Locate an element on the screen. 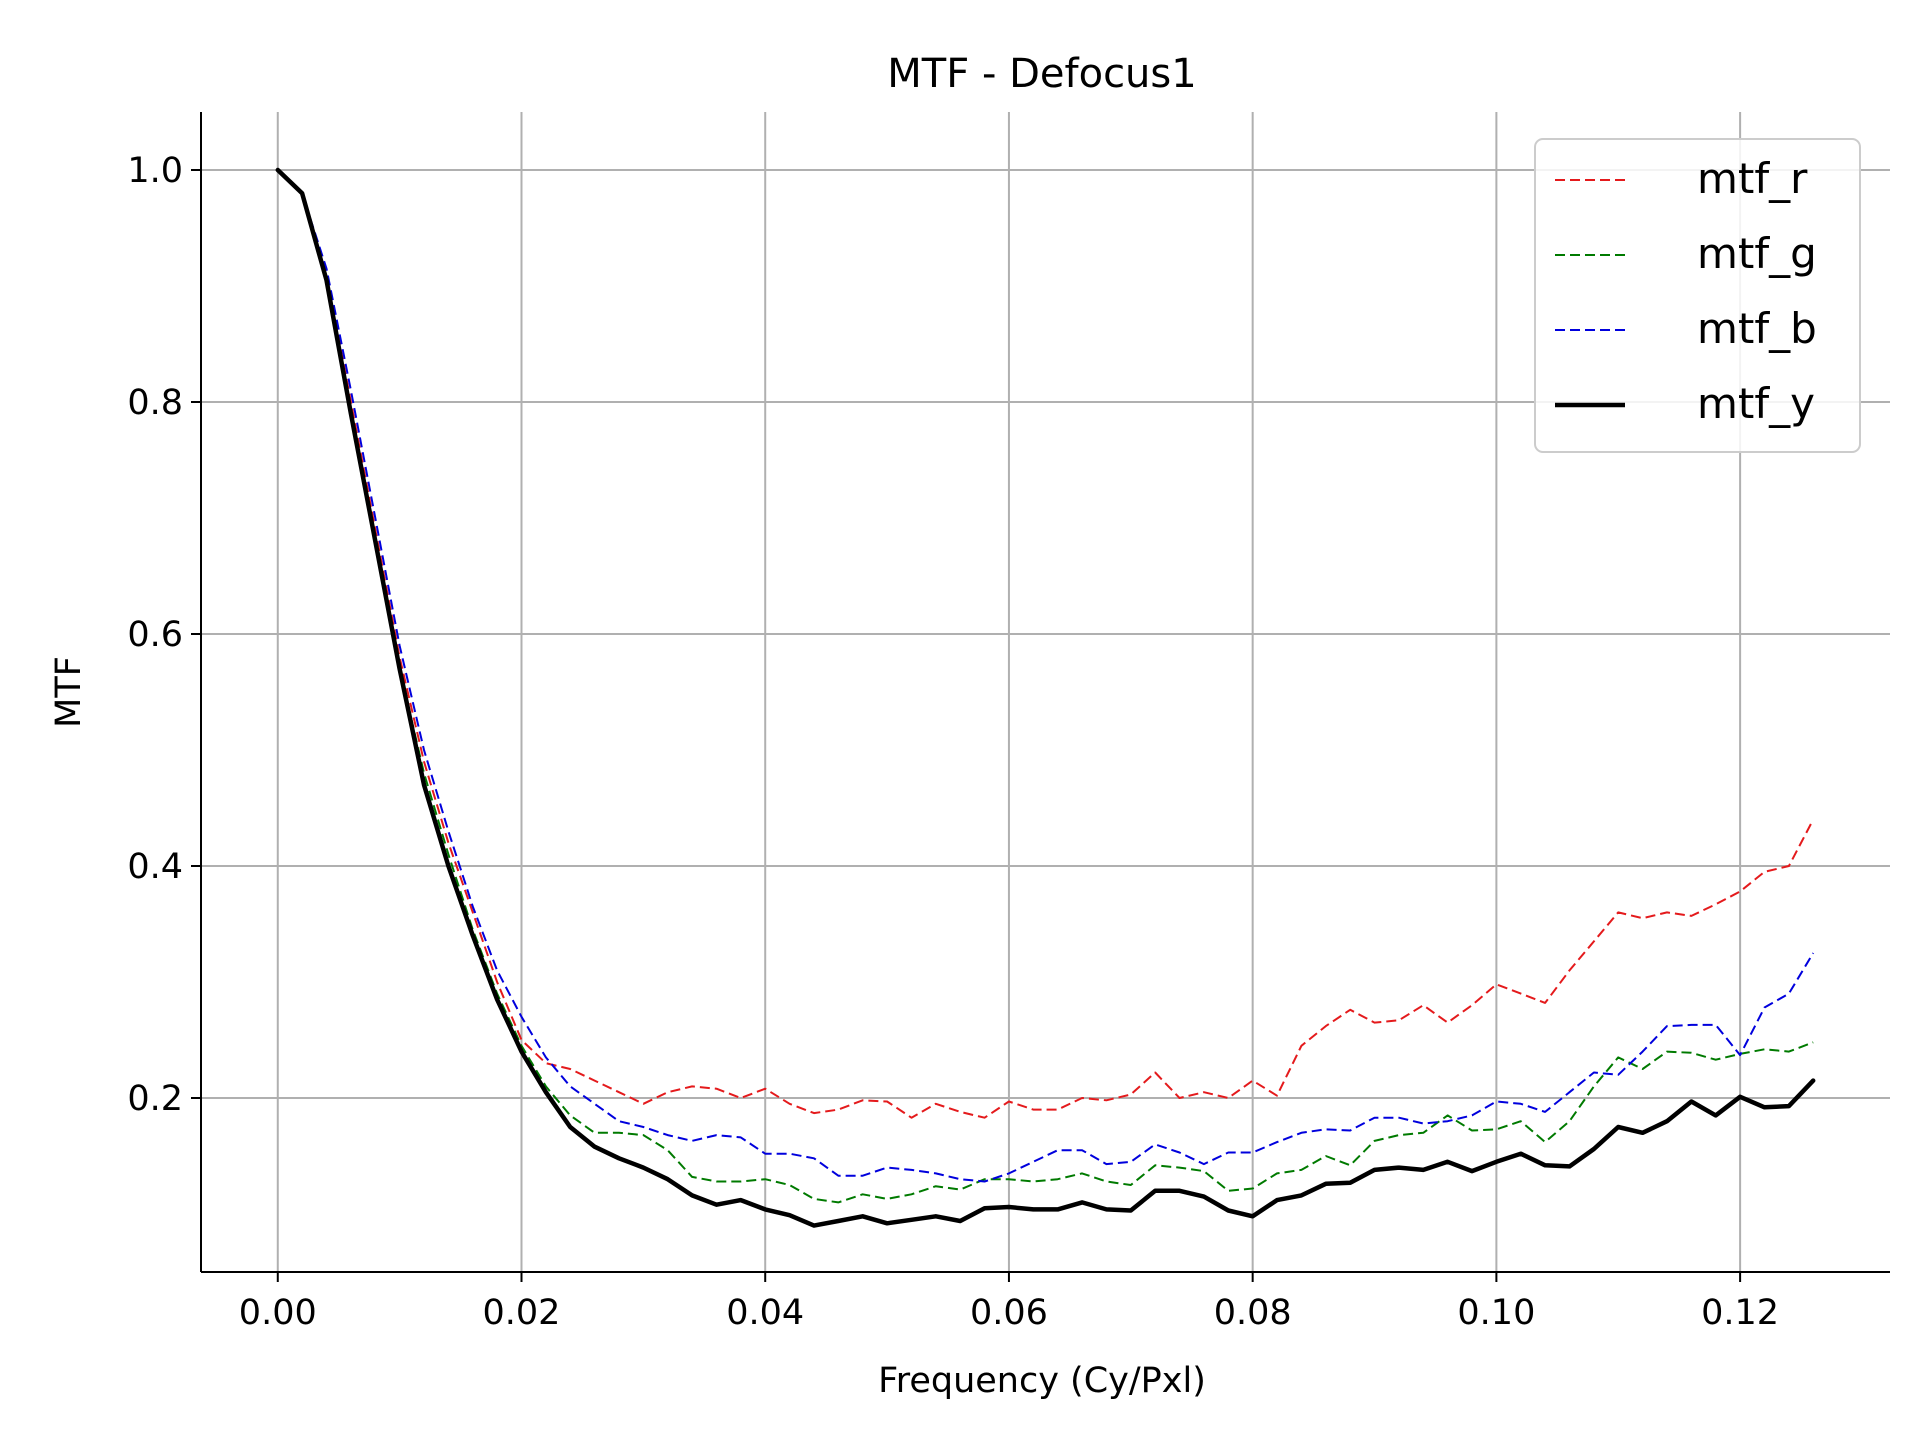 This screenshot has height=1440, width=1920. mtf_b-legend-label: mtf_b is located at coordinates (1757, 328).